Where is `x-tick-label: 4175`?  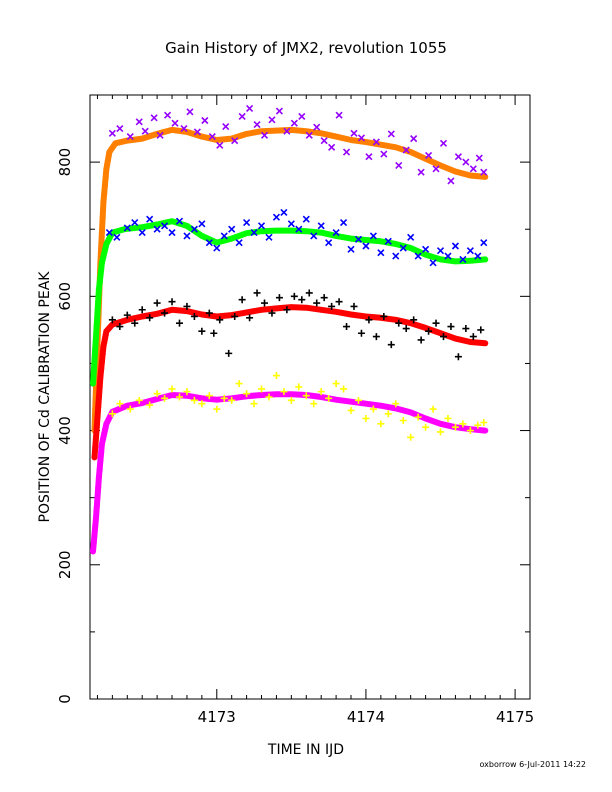 x-tick-label: 4175 is located at coordinates (515, 717).